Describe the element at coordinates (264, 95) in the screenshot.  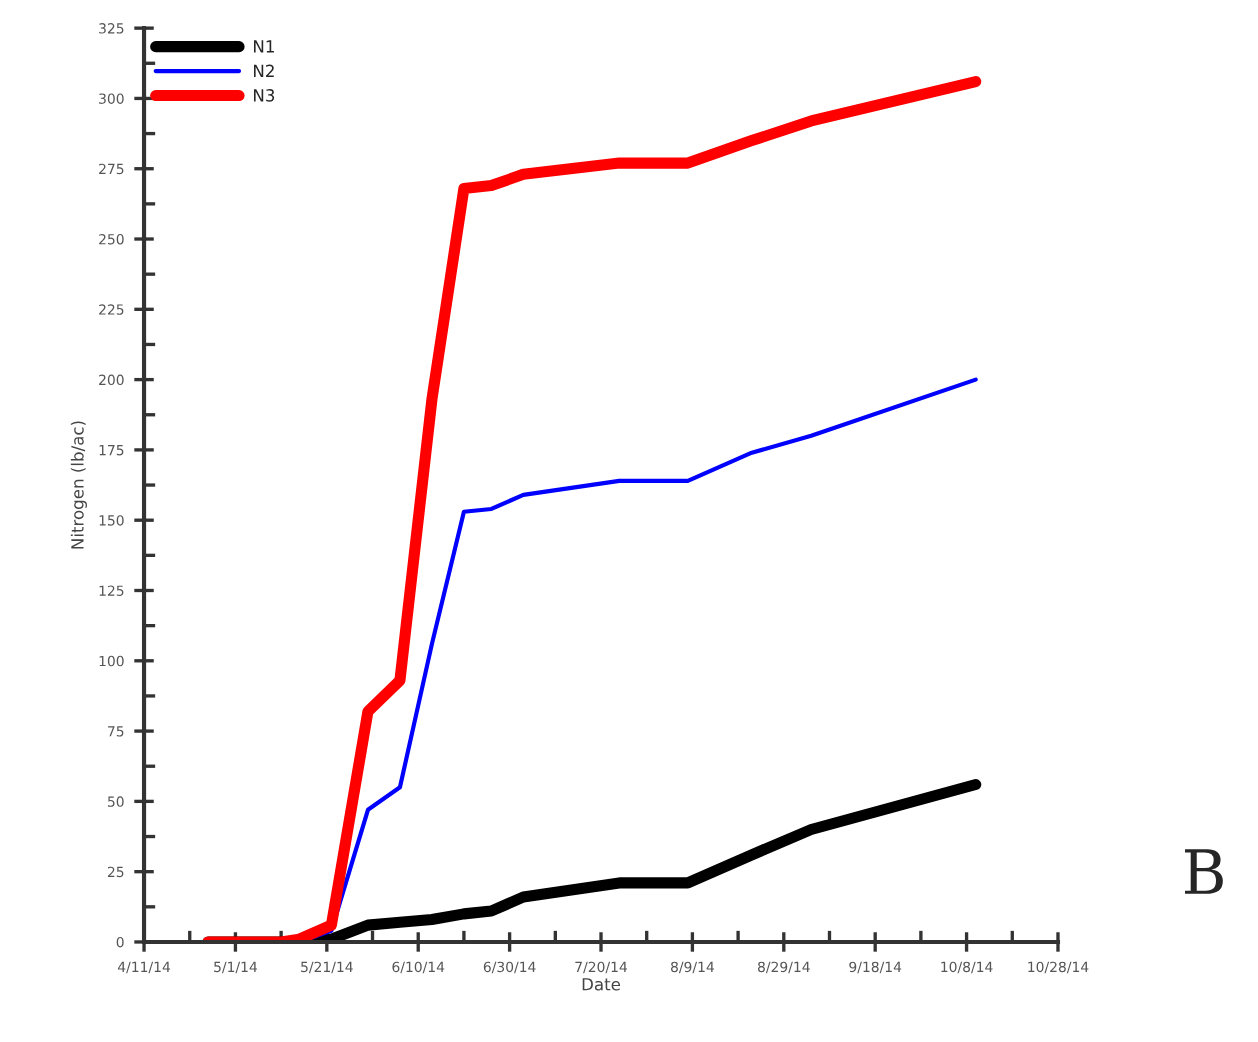
I see `legend-label: N3` at that location.